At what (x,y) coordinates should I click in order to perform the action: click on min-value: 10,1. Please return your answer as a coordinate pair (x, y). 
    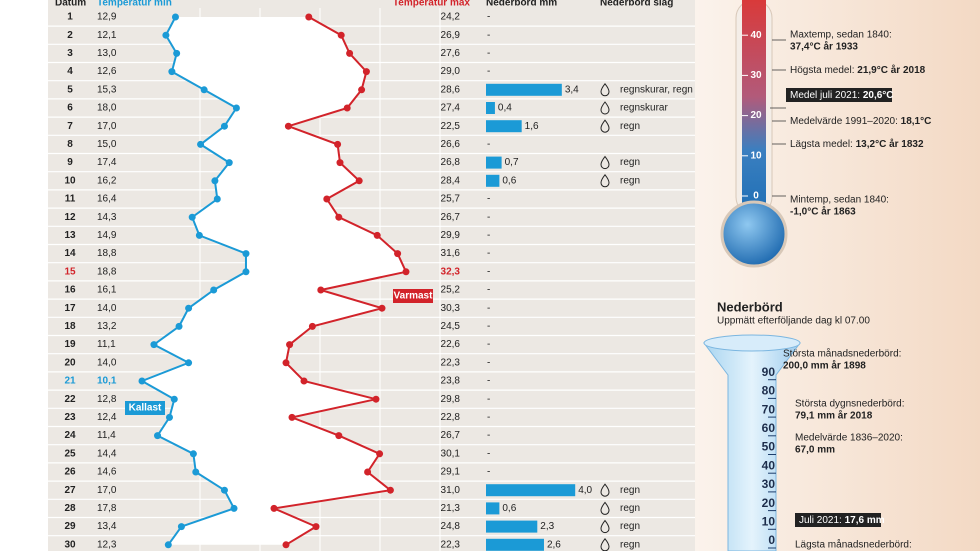
    Looking at the image, I should click on (107, 381).